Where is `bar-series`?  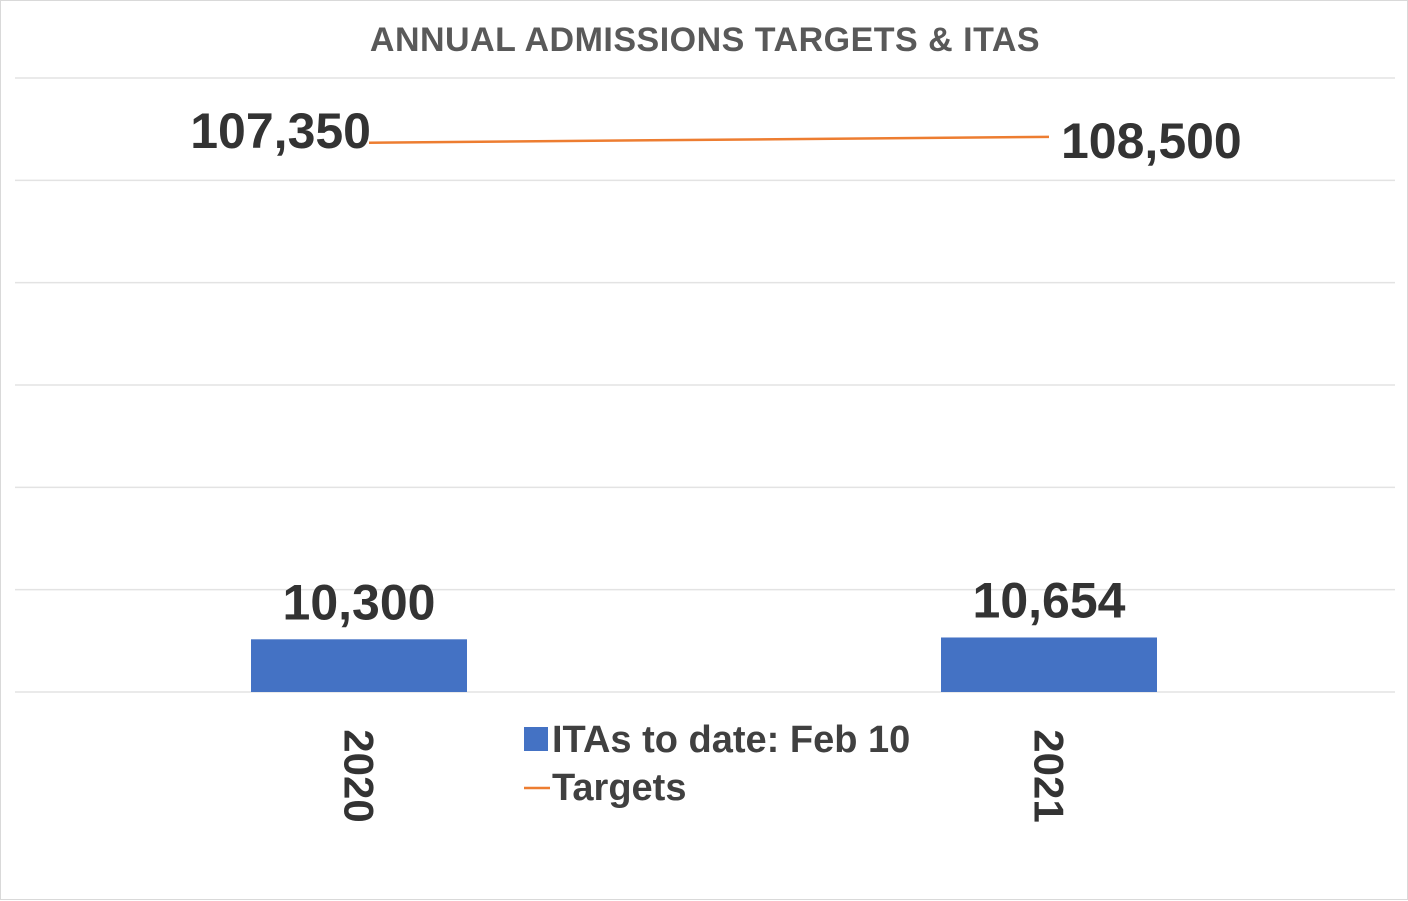
bar-series is located at coordinates (704, 664).